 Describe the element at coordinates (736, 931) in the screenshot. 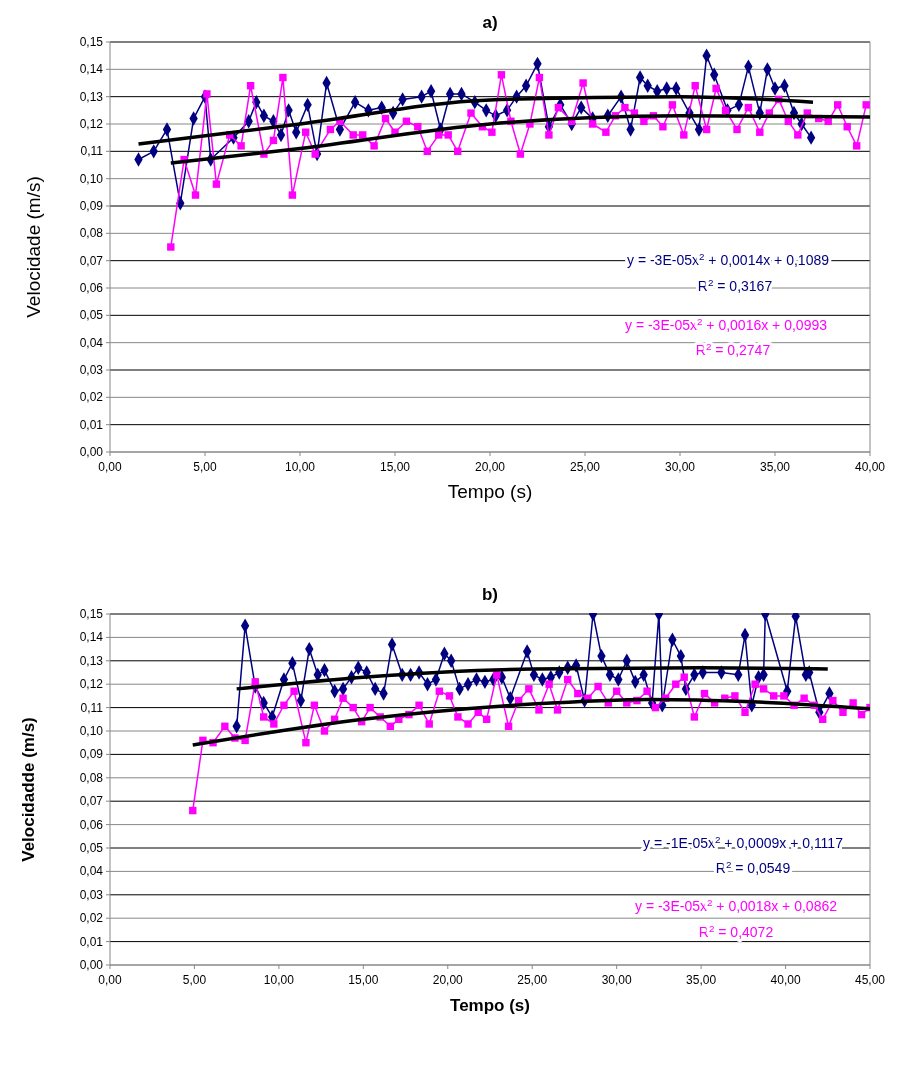

I see `annotation: R$^{2}$ = 0,4072` at that location.